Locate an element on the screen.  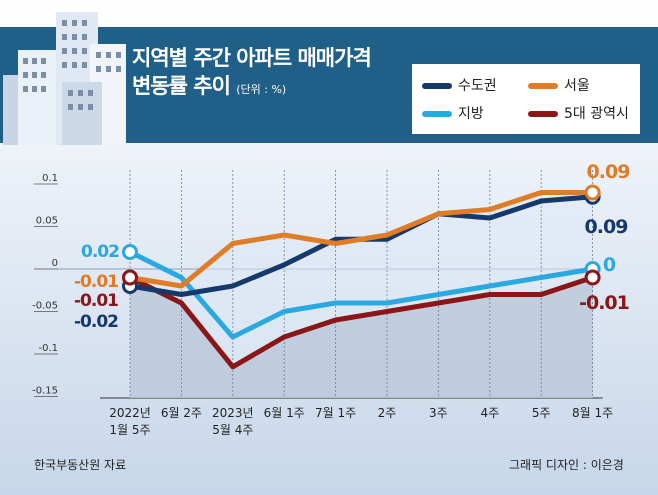
buildings-illustration is located at coordinates (64, 78).